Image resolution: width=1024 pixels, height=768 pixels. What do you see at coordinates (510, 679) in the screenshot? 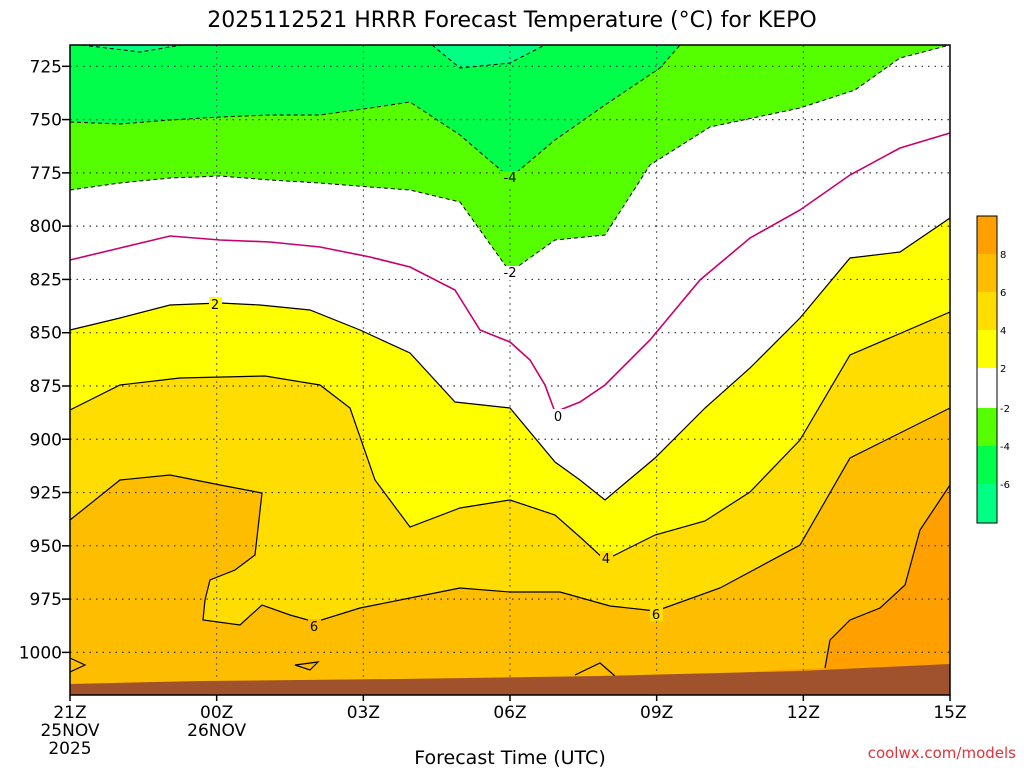
I see `ground-fill` at bounding box center [510, 679].